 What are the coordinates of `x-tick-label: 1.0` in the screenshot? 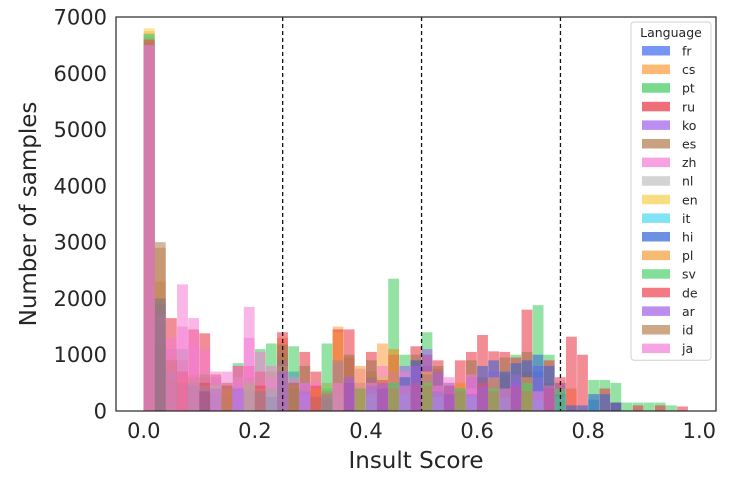 It's located at (699, 431).